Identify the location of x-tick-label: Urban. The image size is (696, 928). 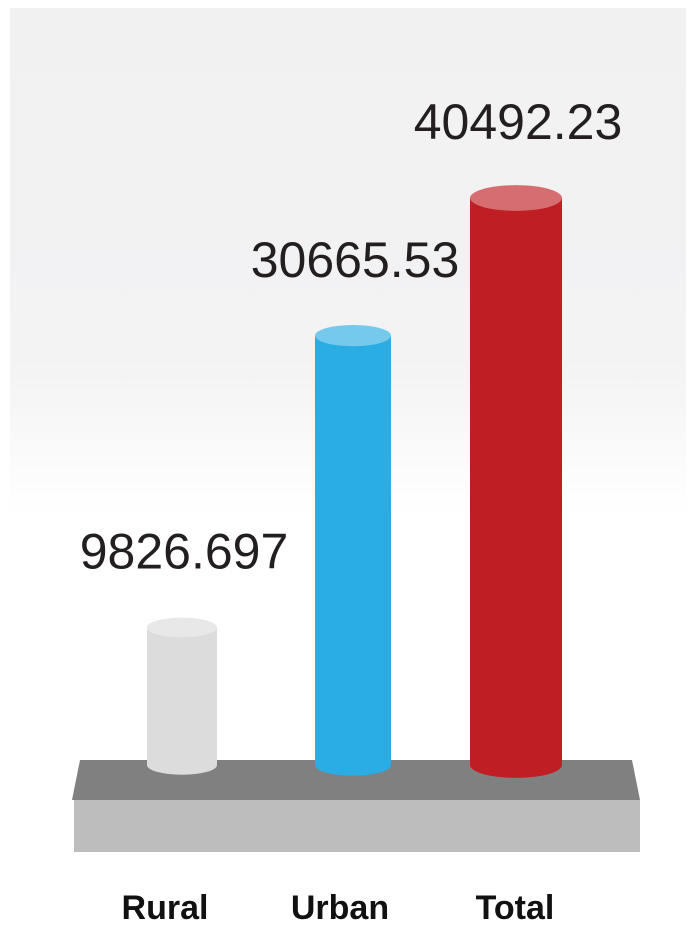
(340, 908).